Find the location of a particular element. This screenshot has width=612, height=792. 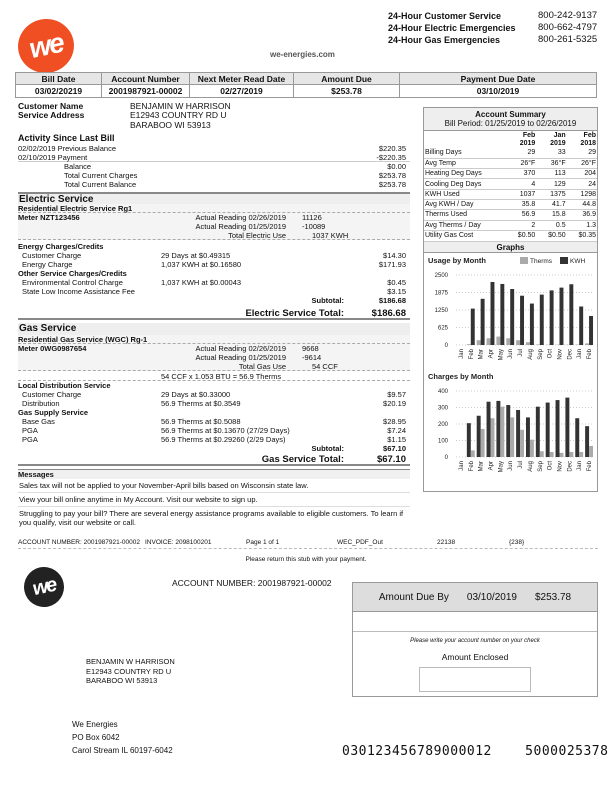

charge-amount: $20.19 is located at coordinates (394, 403).